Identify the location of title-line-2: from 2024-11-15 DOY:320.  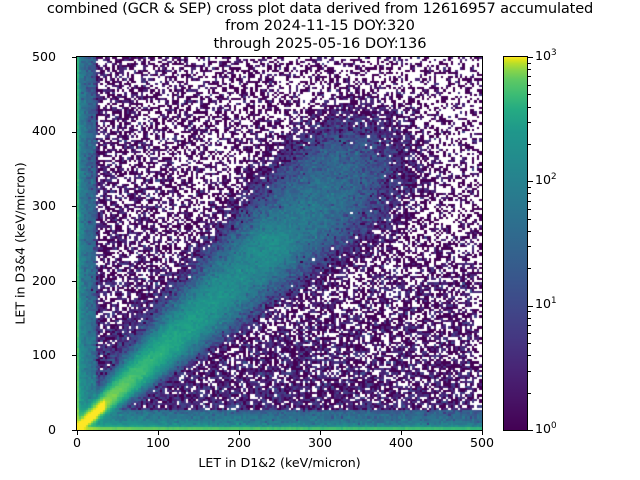
(320, 26).